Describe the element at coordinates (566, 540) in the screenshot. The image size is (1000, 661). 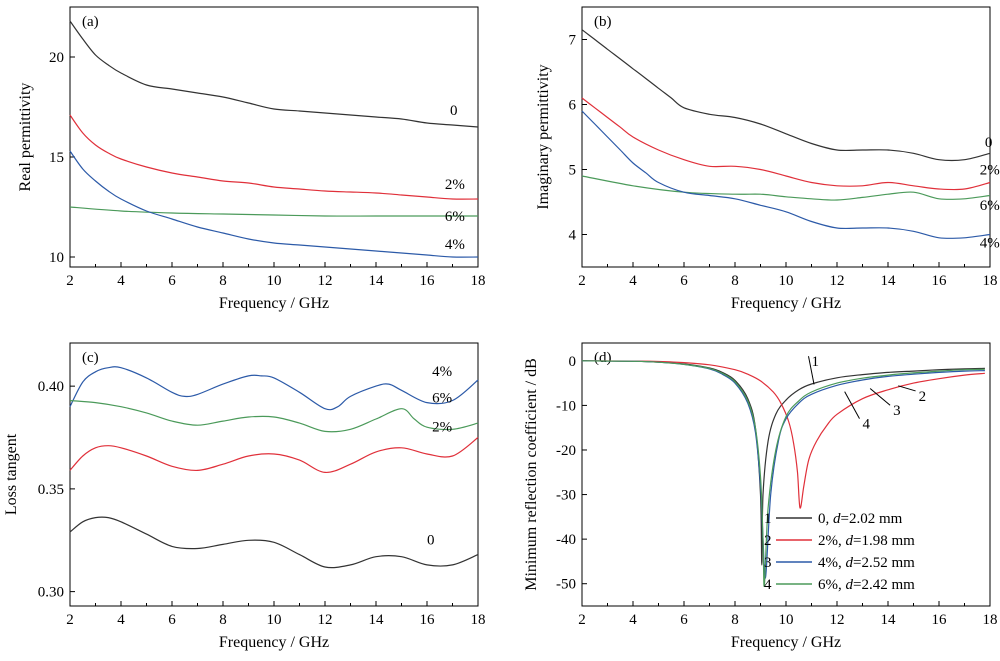
I see `y-tick-label: -40` at that location.